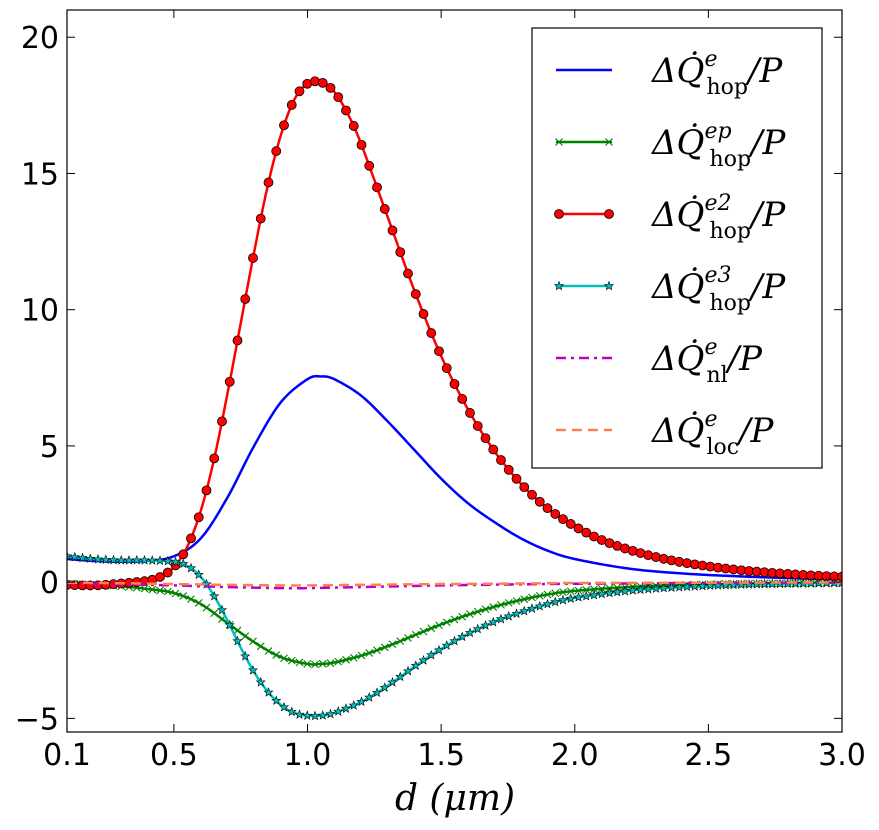 Image resolution: width=879 pixels, height=830 pixels. Describe the element at coordinates (455, 798) in the screenshot. I see `x-axis-title: d (μm)` at that location.